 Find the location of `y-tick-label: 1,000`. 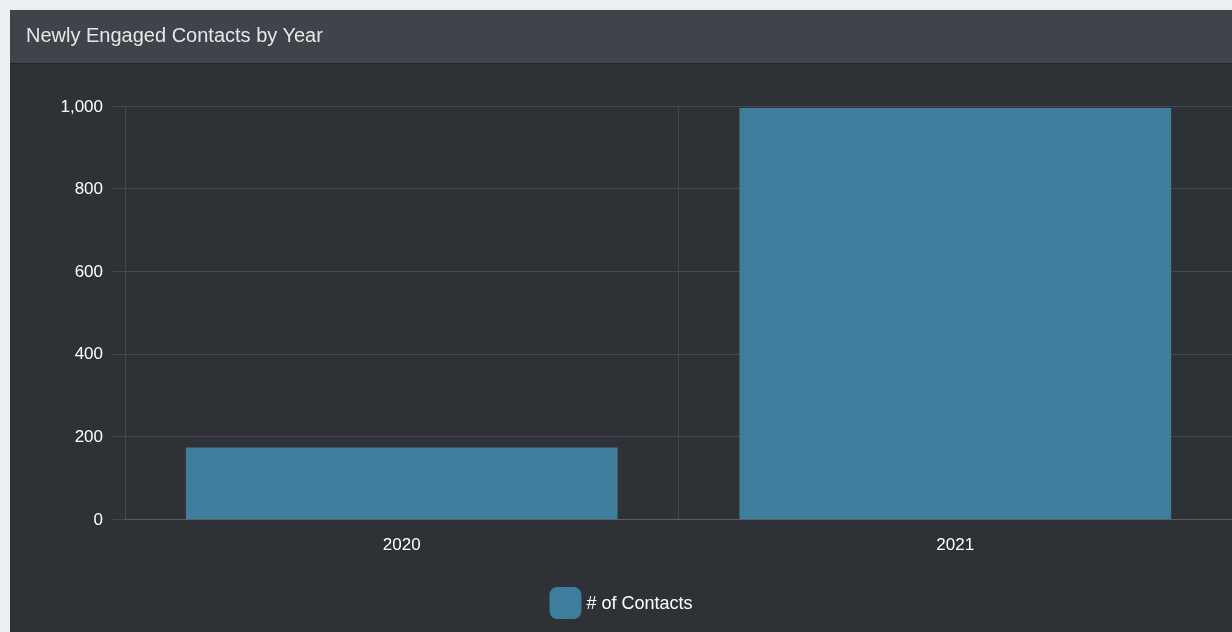

y-tick-label: 1,000 is located at coordinates (81, 106).